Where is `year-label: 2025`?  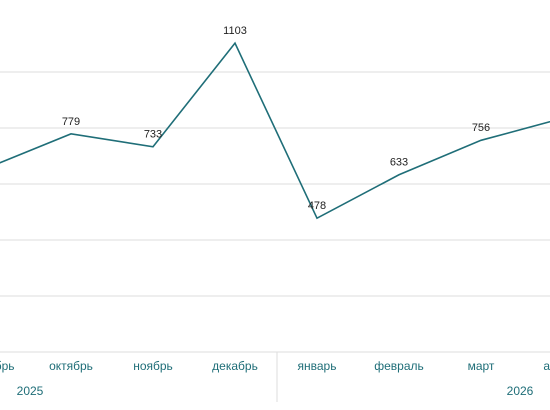
year-label: 2025 is located at coordinates (30, 391).